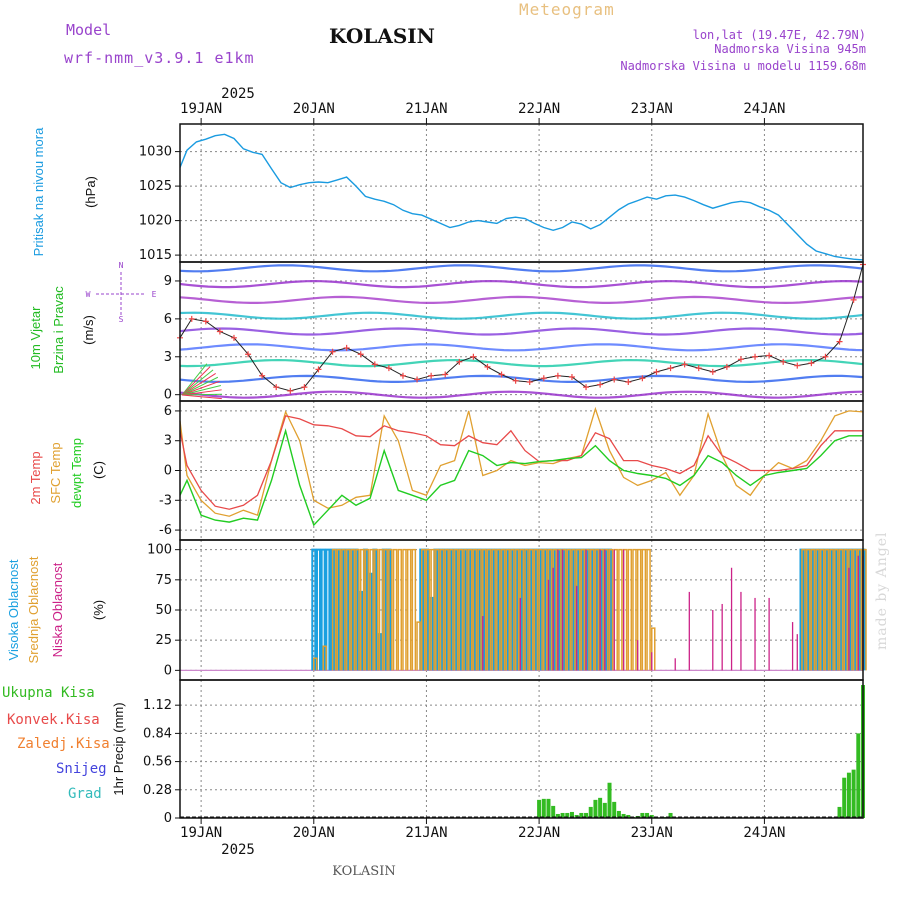  Describe the element at coordinates (168, 441) in the screenshot. I see `temp-ytick-label: 3` at that location.